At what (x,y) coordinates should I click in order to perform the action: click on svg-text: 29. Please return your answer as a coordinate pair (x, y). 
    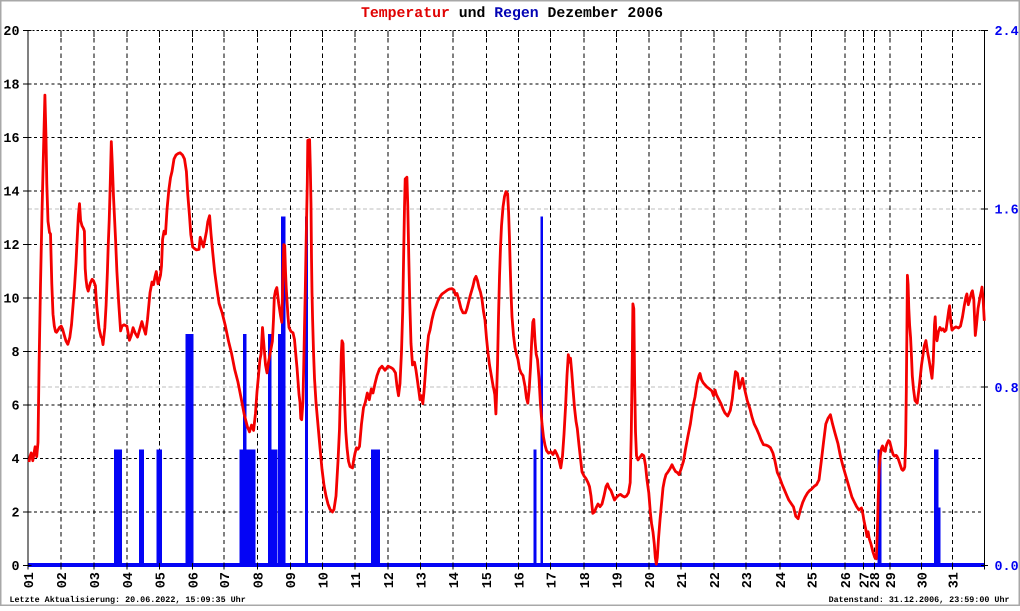
    Looking at the image, I should click on (892, 580).